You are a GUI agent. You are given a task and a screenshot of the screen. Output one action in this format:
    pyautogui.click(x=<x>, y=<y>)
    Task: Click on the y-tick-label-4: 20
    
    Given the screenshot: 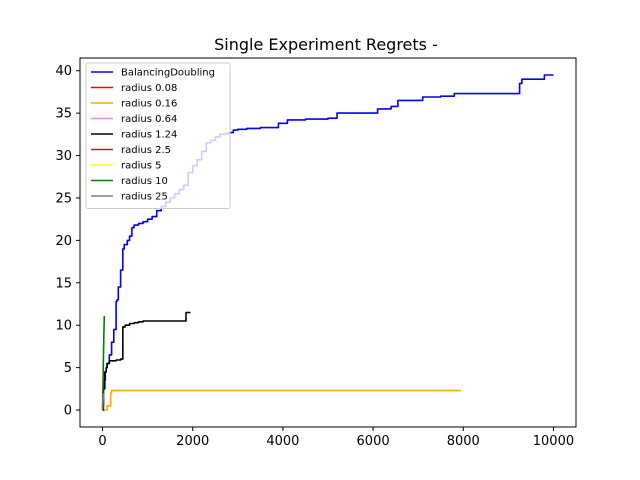 What is the action you would take?
    pyautogui.click(x=63, y=241)
    